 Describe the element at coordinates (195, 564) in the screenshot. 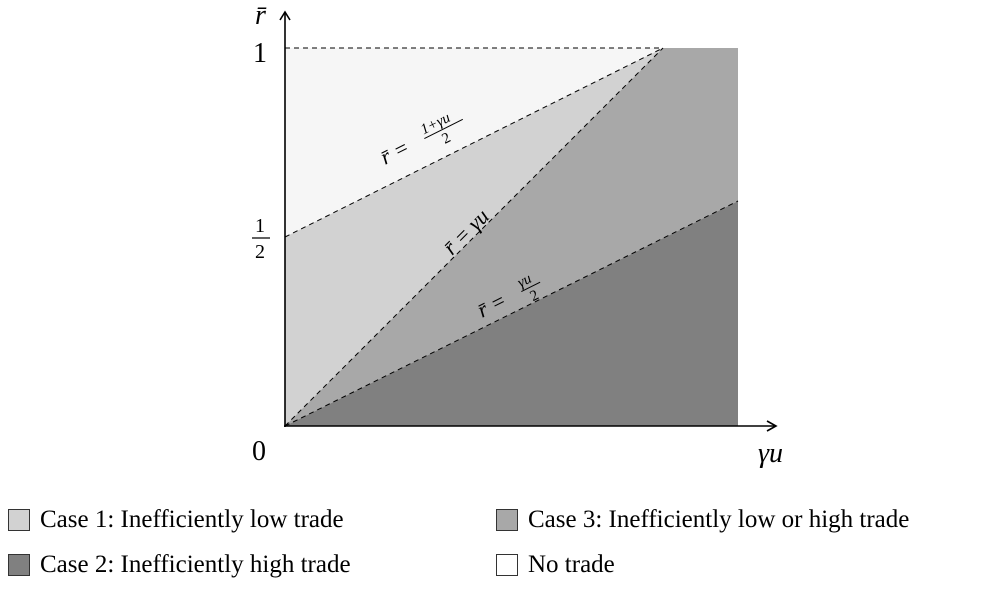

I see `legend-label-case2: Case 2: Inefficiently high trade` at that location.